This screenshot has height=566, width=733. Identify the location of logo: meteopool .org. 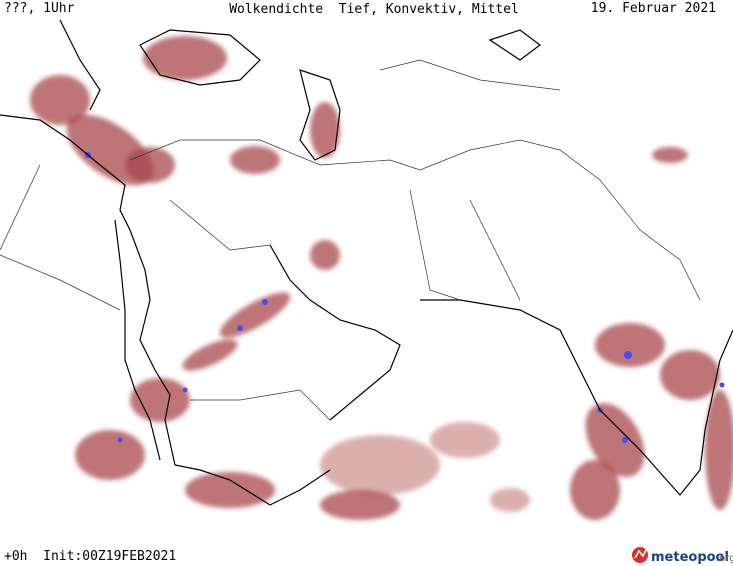
(682, 556).